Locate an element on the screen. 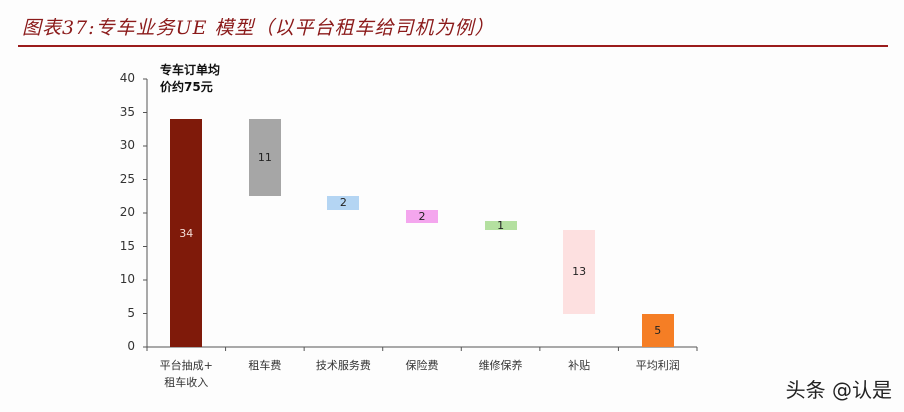 The height and width of the screenshot is (412, 904). y-tick-label: 30 is located at coordinates (127, 145).